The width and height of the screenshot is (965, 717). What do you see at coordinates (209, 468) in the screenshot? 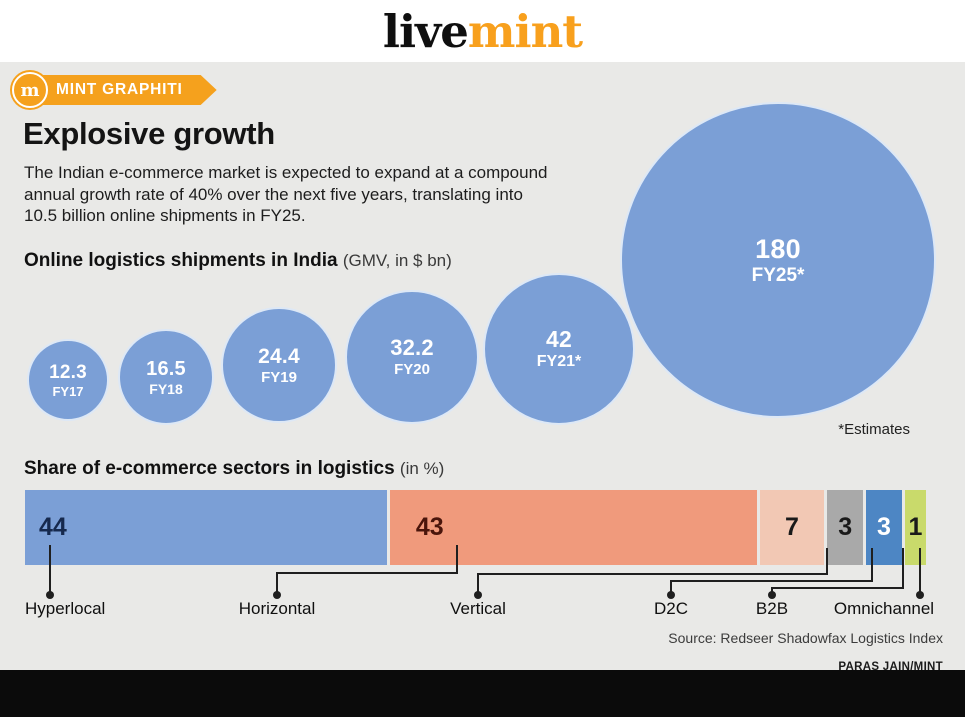
I see `bar-heading-text: Share of e-commerce sectors in logistics` at bounding box center [209, 468].